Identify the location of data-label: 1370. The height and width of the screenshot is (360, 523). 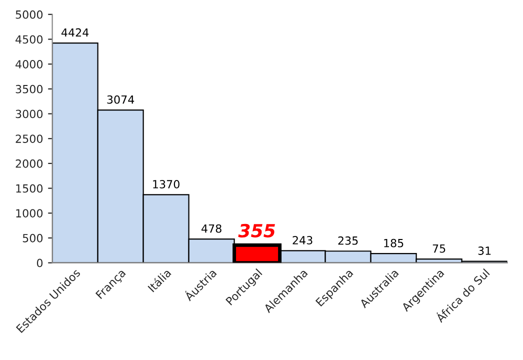
(166, 184).